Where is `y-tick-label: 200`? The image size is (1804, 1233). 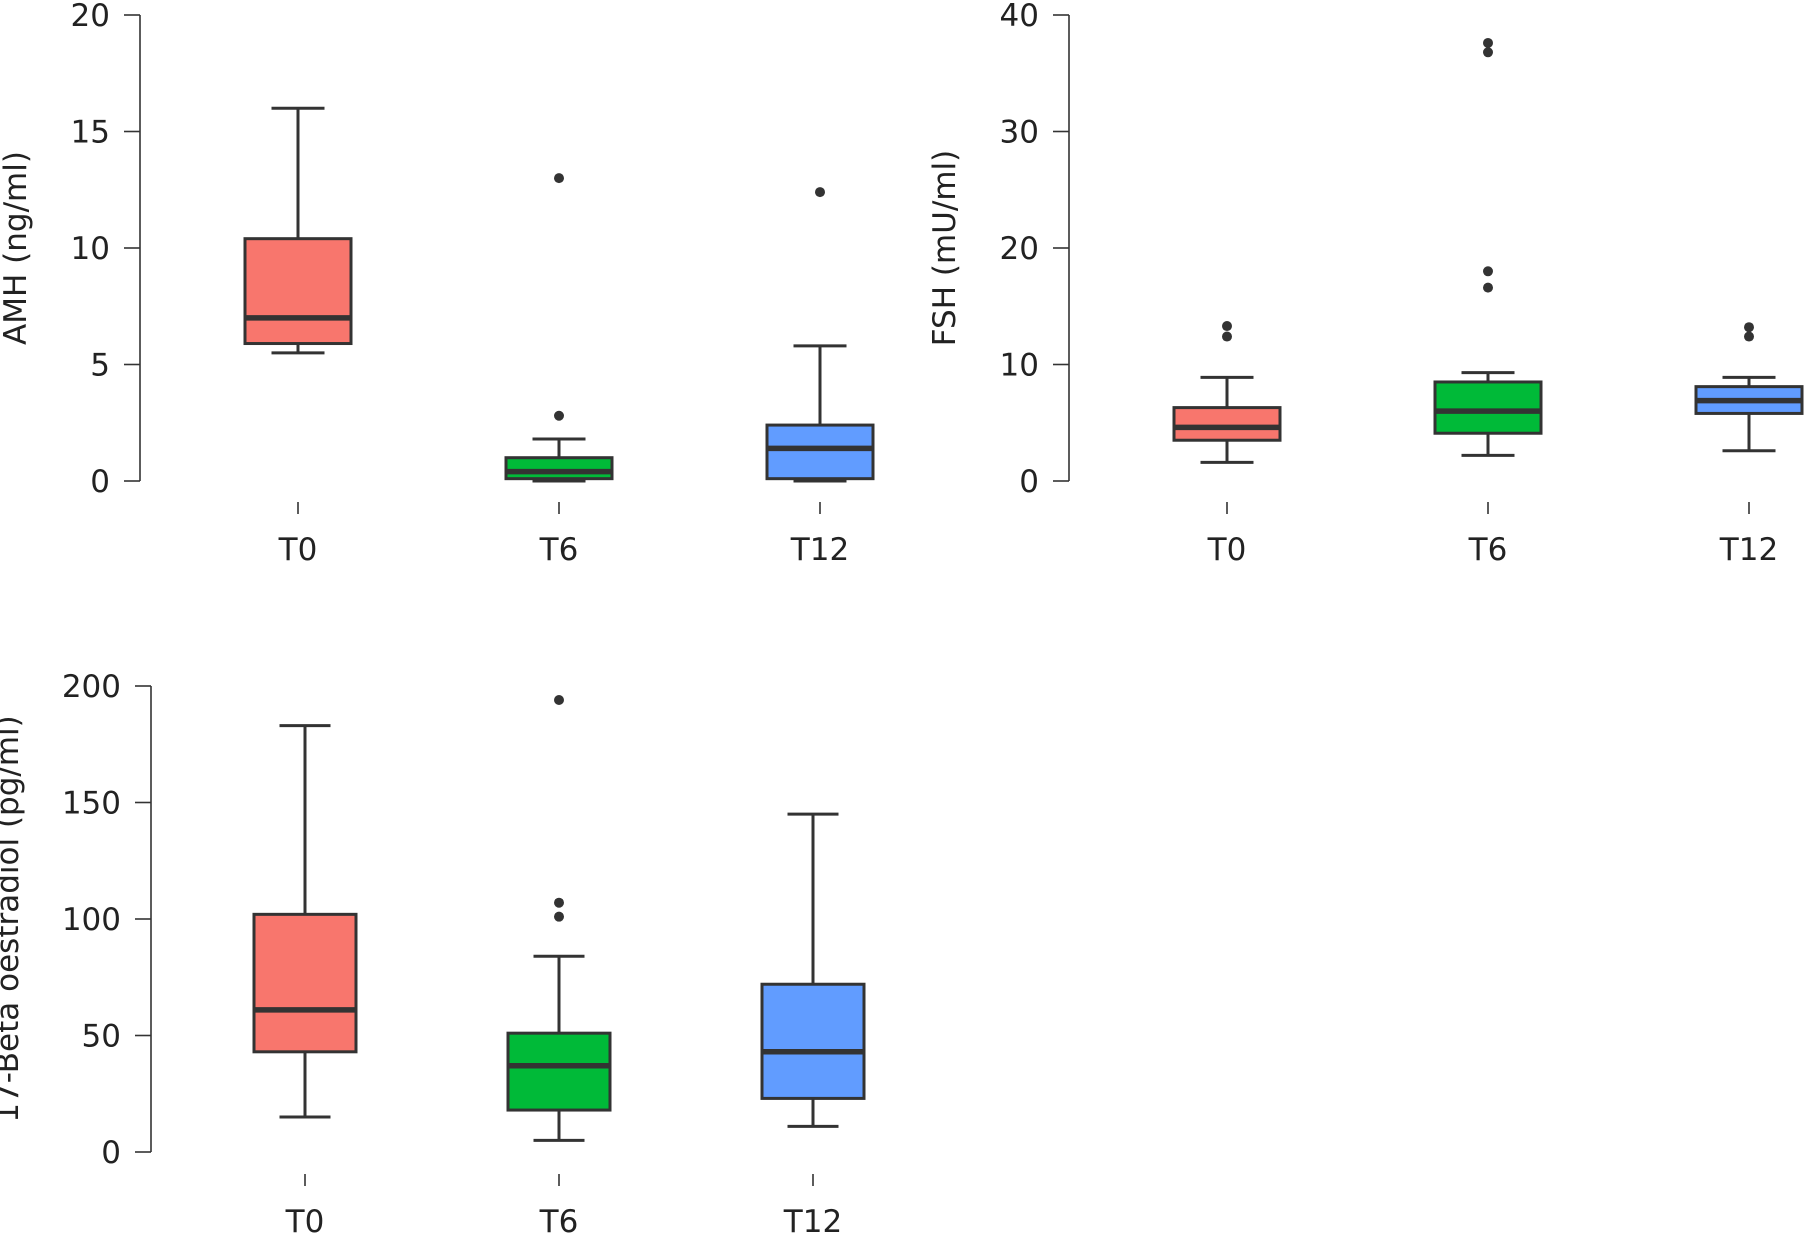 y-tick-label: 200 is located at coordinates (91, 687).